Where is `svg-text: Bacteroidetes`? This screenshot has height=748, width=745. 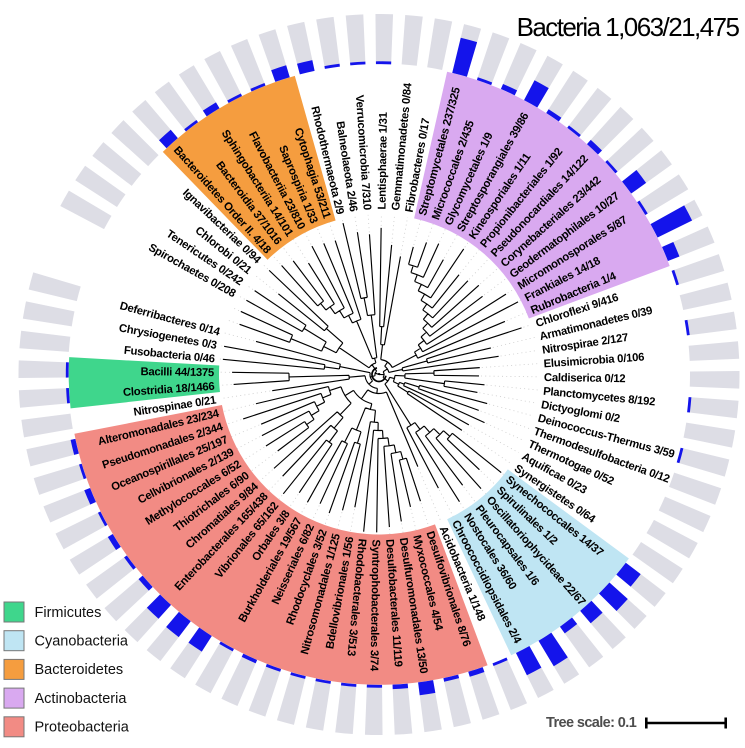 svg-text: Bacteroidetes is located at coordinates (79, 670).